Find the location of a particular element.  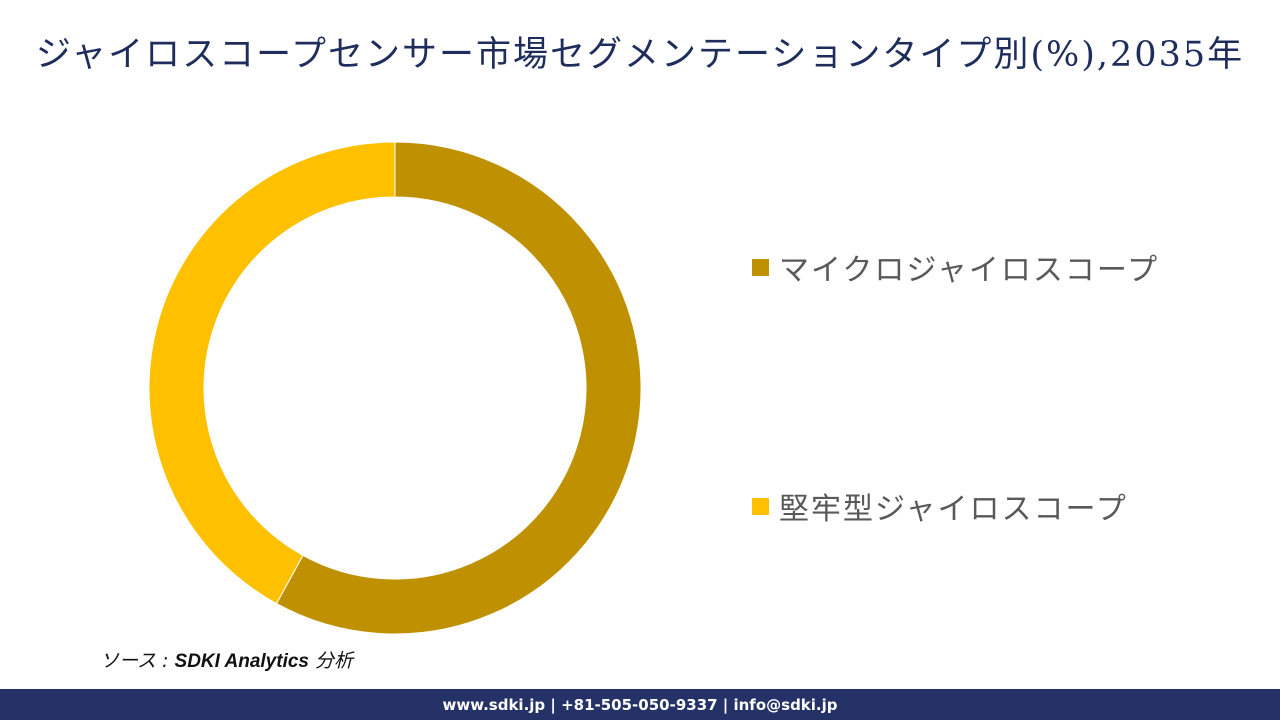

source-suffix: 分析 is located at coordinates (331, 661).